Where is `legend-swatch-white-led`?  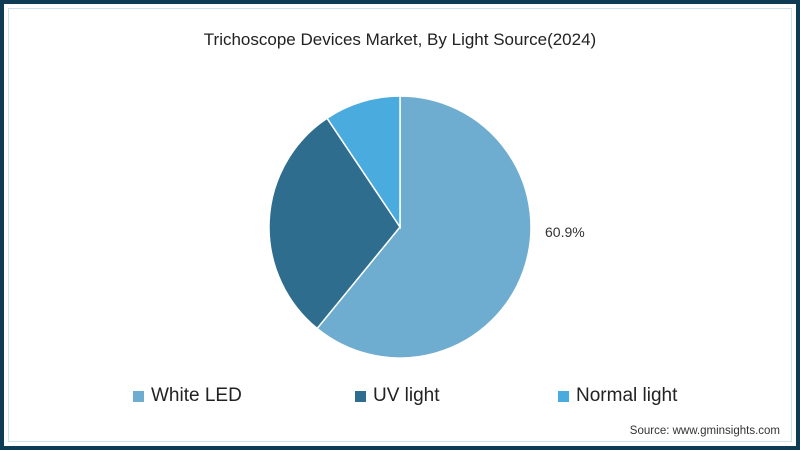 legend-swatch-white-led is located at coordinates (138, 396).